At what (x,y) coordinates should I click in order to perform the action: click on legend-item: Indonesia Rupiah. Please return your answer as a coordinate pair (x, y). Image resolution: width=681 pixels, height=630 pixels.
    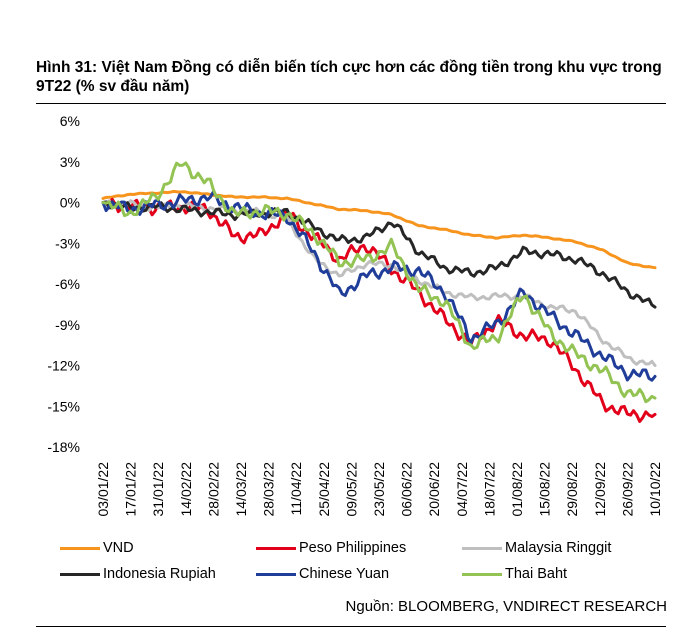
    Looking at the image, I should click on (138, 574).